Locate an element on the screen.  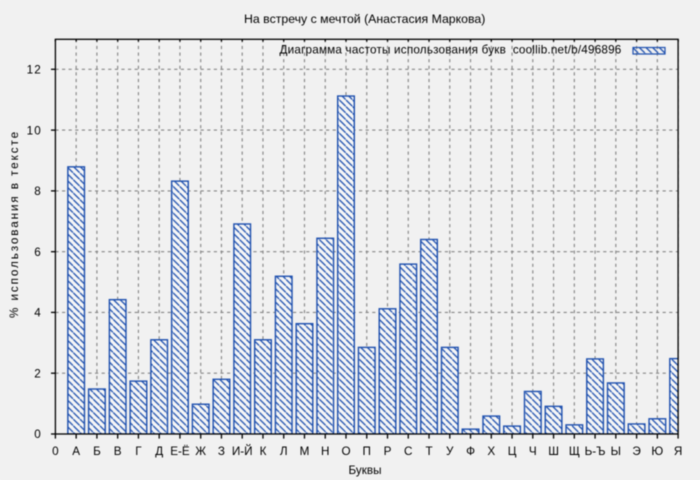
svg-text: В is located at coordinates (118, 451).